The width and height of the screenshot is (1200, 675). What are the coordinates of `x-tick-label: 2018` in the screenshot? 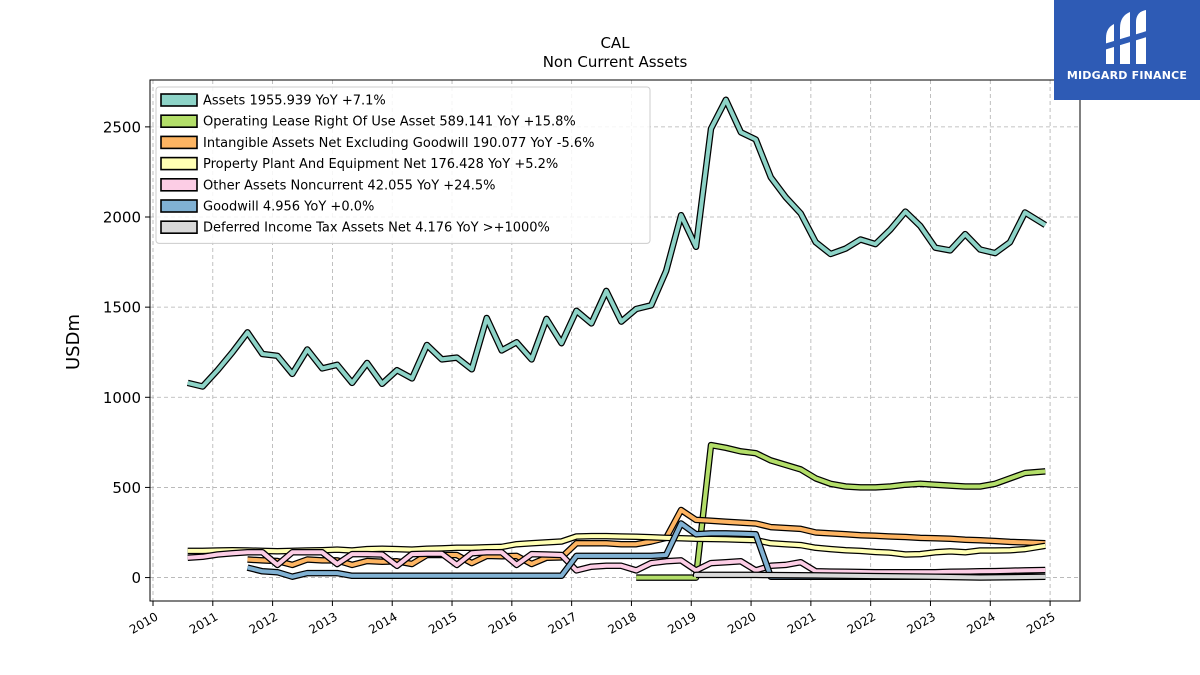 It's located at (621, 622).